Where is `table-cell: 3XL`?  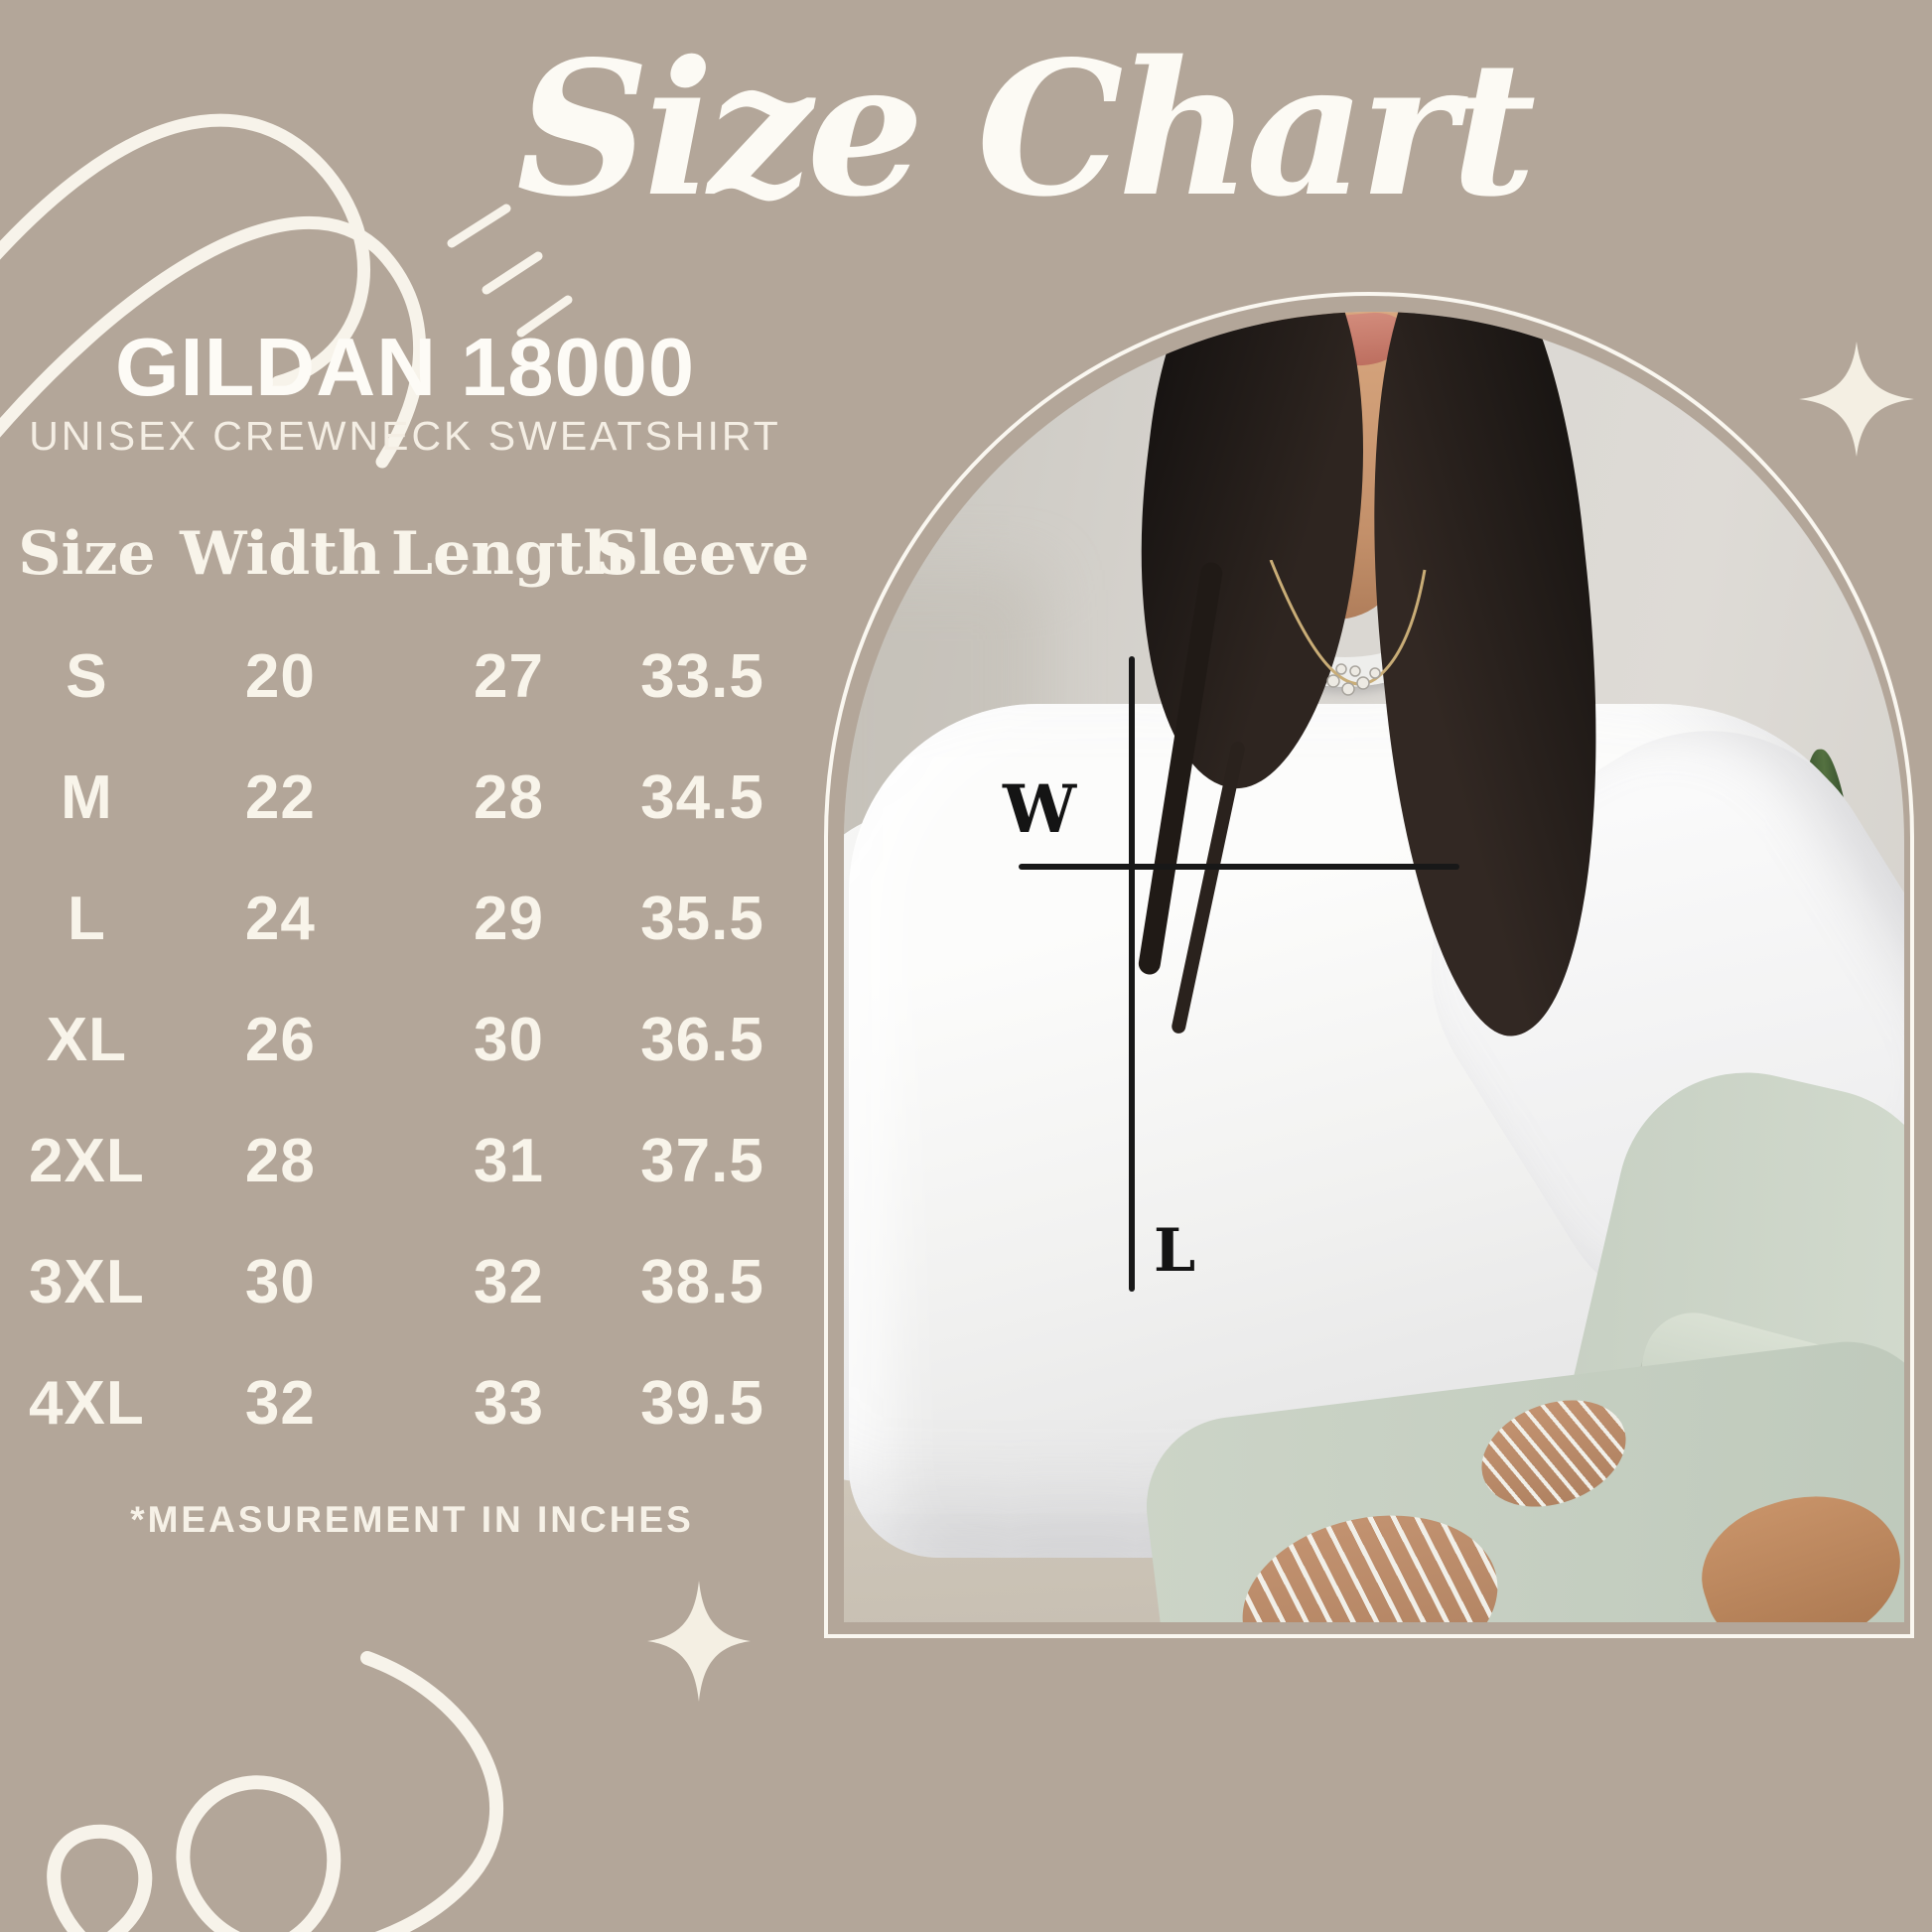 table-cell: 3XL is located at coordinates (87, 1281).